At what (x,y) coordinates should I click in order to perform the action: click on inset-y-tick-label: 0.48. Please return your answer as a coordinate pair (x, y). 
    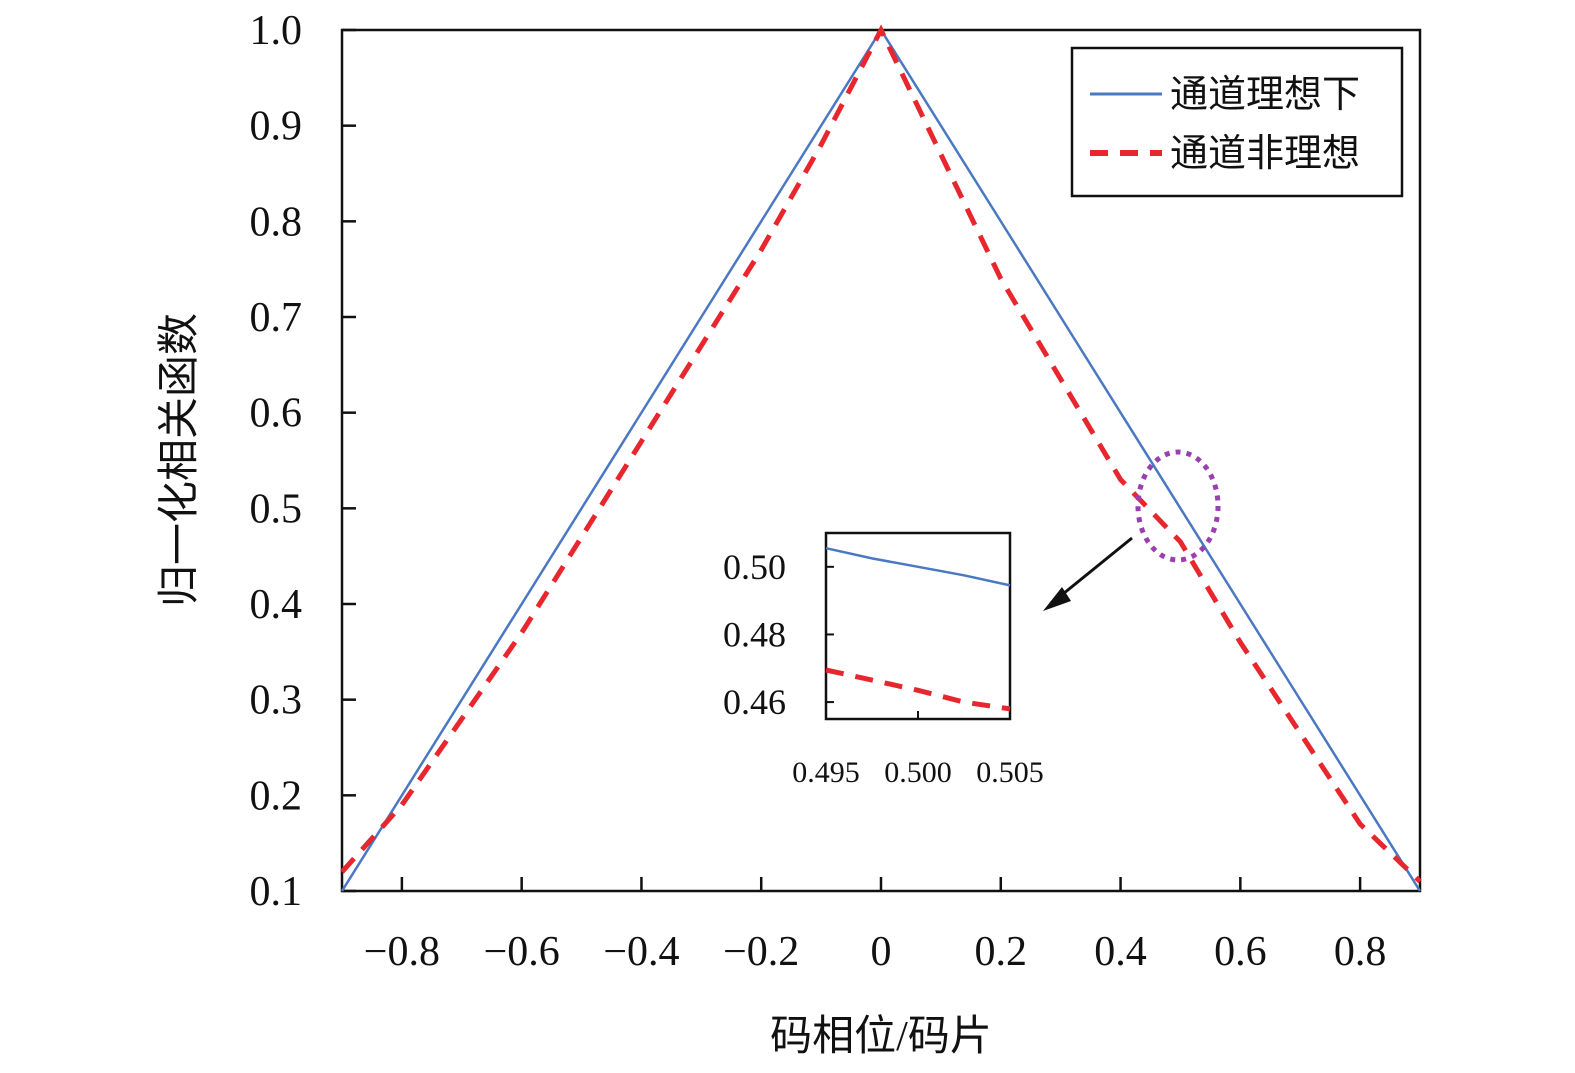
    Looking at the image, I should click on (754, 634).